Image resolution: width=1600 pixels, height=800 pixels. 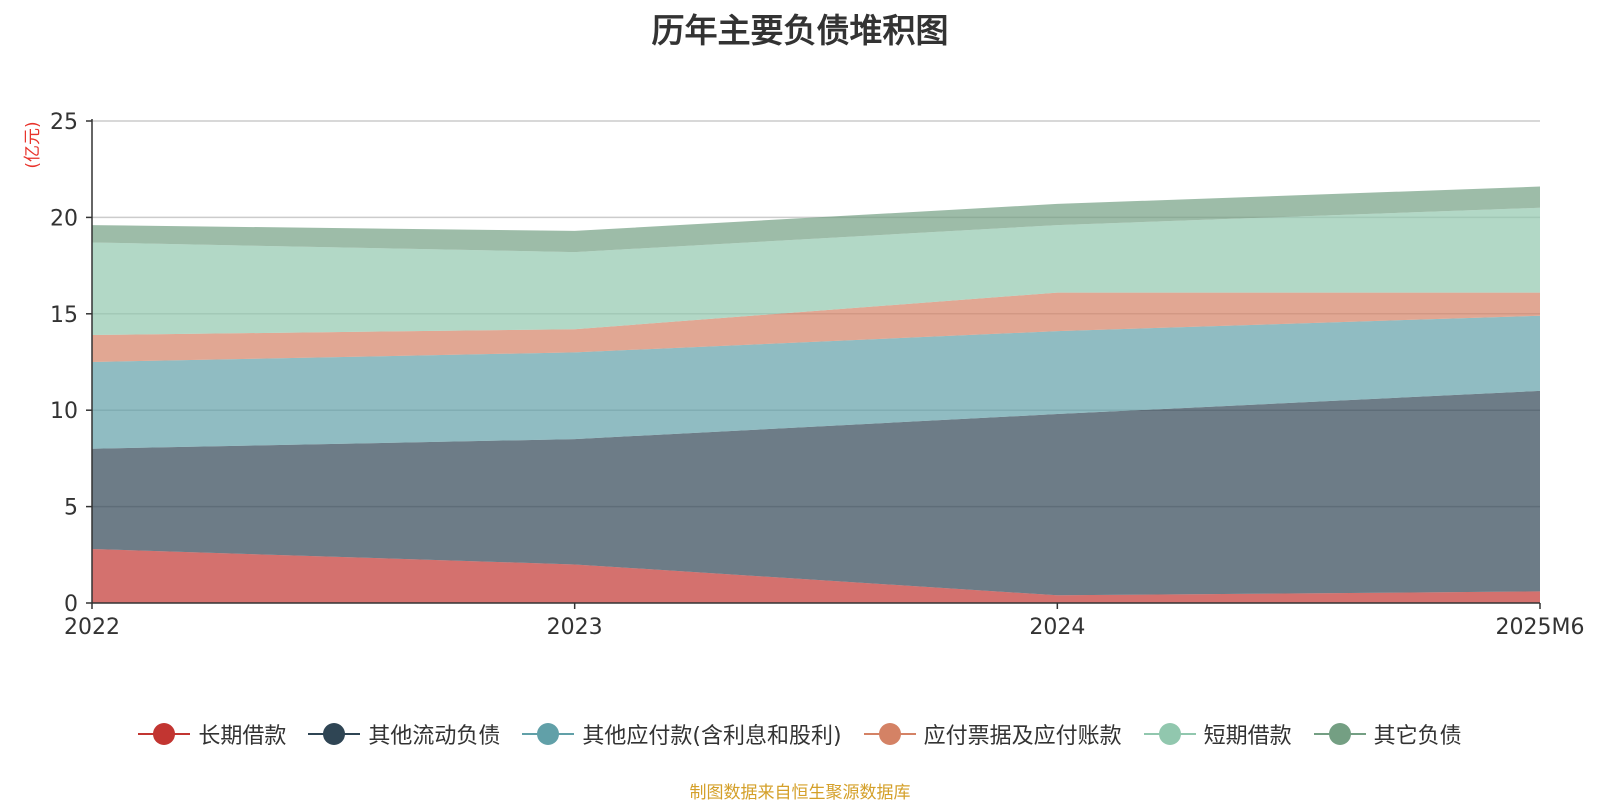 I want to click on x-tick-label: 2025M6, so click(x=1540, y=627).